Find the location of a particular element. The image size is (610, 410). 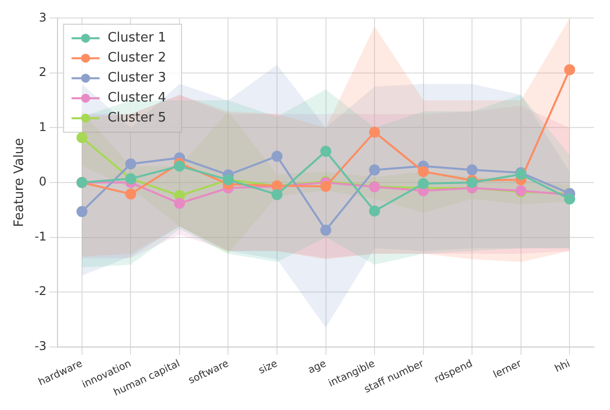

x-tick-label: age is located at coordinates (317, 367).